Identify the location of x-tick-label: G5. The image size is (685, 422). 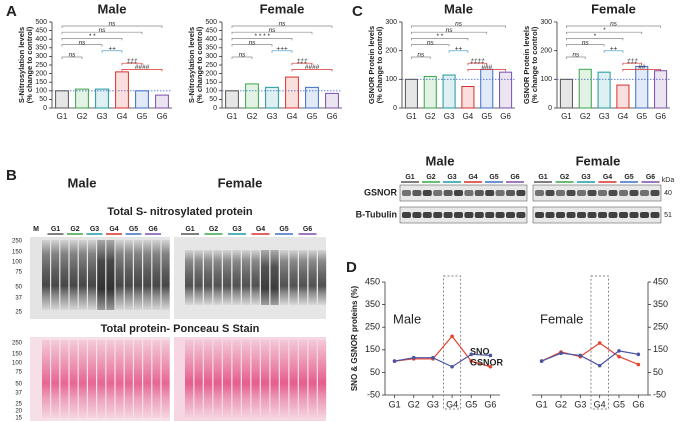
(486, 116).